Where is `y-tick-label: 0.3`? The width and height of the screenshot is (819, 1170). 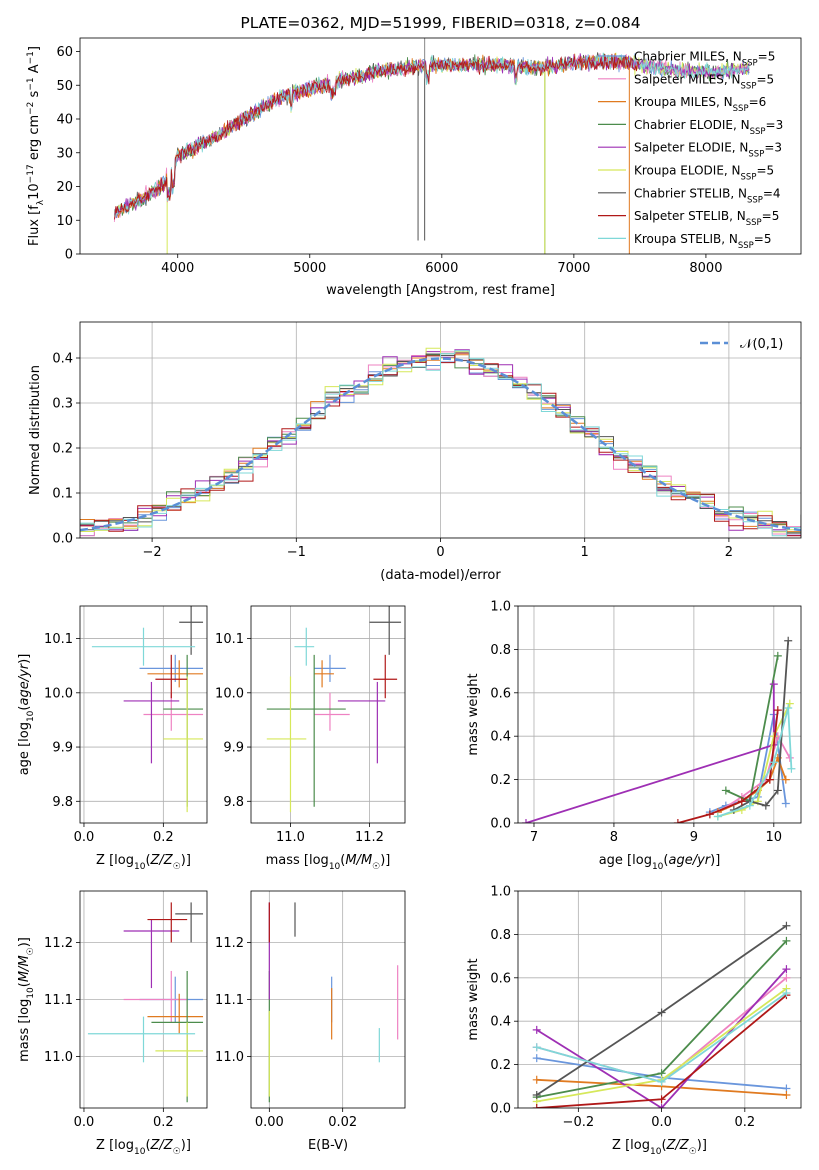 y-tick-label: 0.3 is located at coordinates (62, 404).